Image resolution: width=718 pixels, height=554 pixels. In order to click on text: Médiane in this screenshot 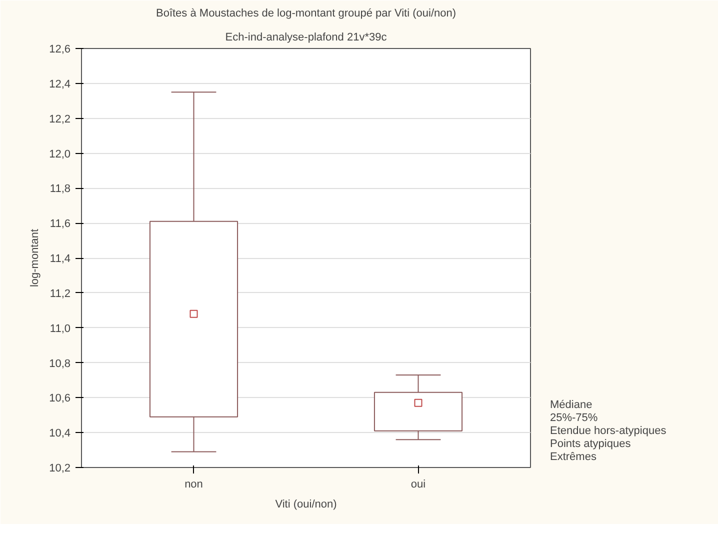, I will do `click(571, 405)`.